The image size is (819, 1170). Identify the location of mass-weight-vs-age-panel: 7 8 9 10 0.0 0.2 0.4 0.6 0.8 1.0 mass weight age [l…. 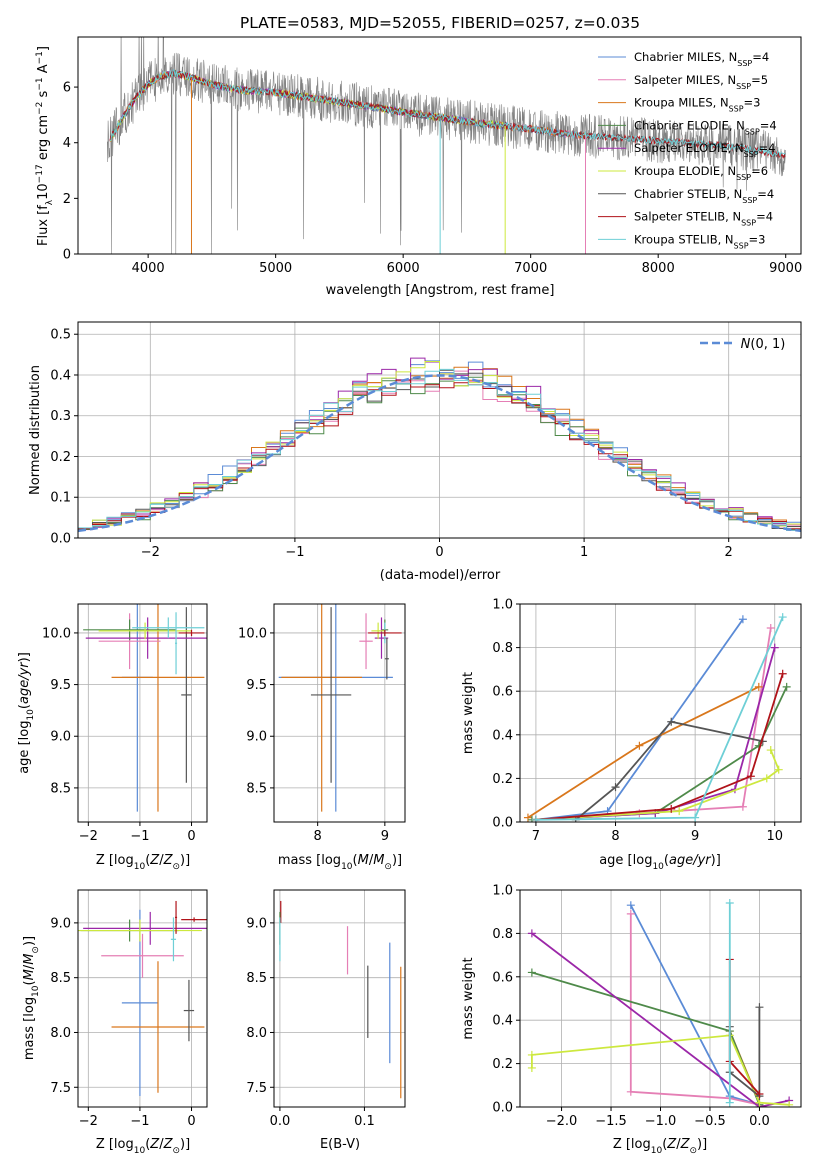
(631, 735).